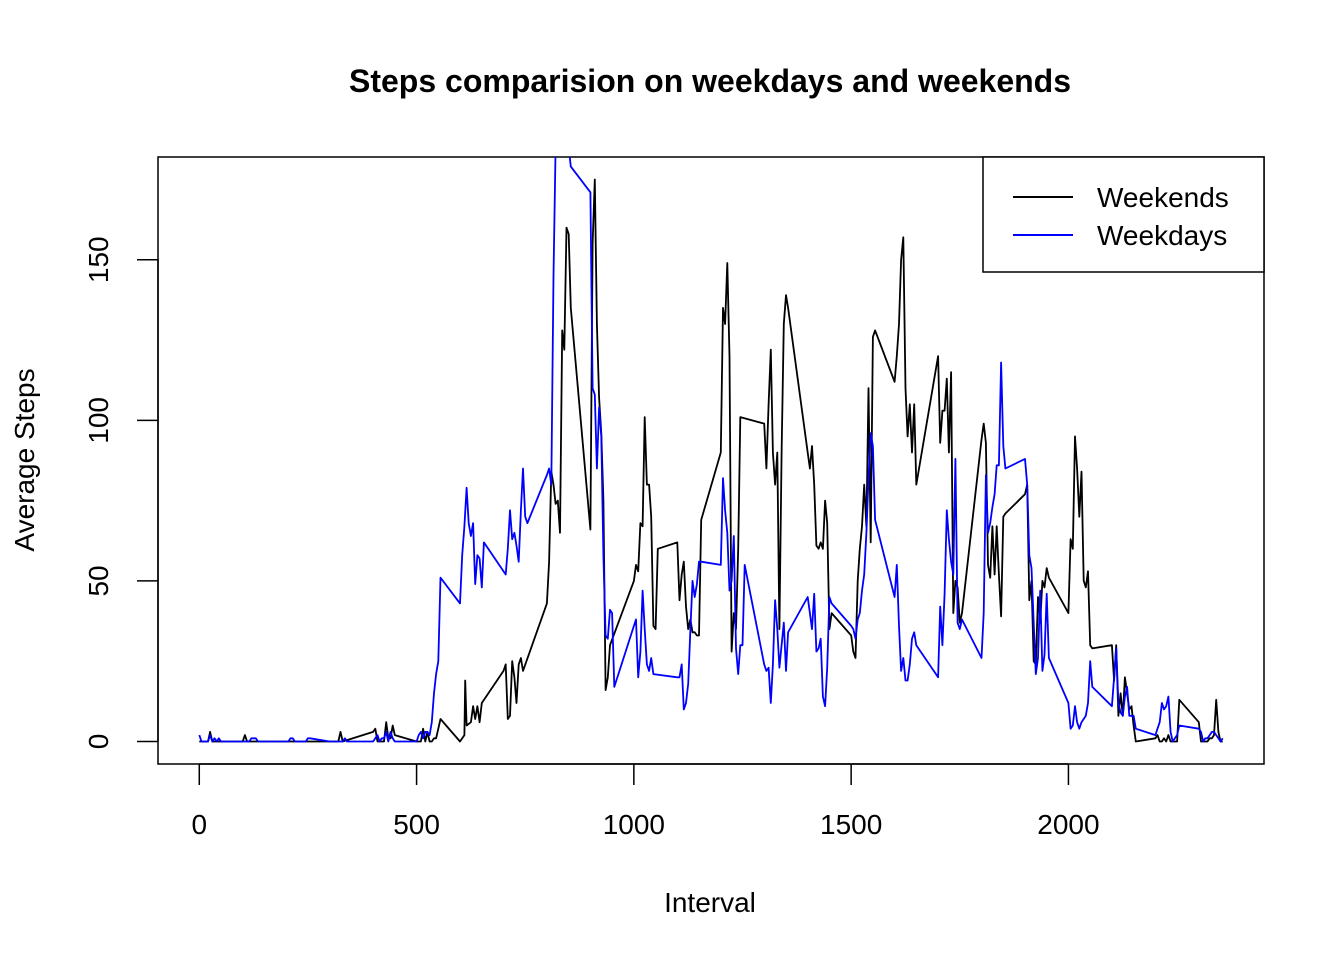 The image size is (1344, 960). What do you see at coordinates (121, 493) in the screenshot?
I see `y-axis: 0 50 100 150` at bounding box center [121, 493].